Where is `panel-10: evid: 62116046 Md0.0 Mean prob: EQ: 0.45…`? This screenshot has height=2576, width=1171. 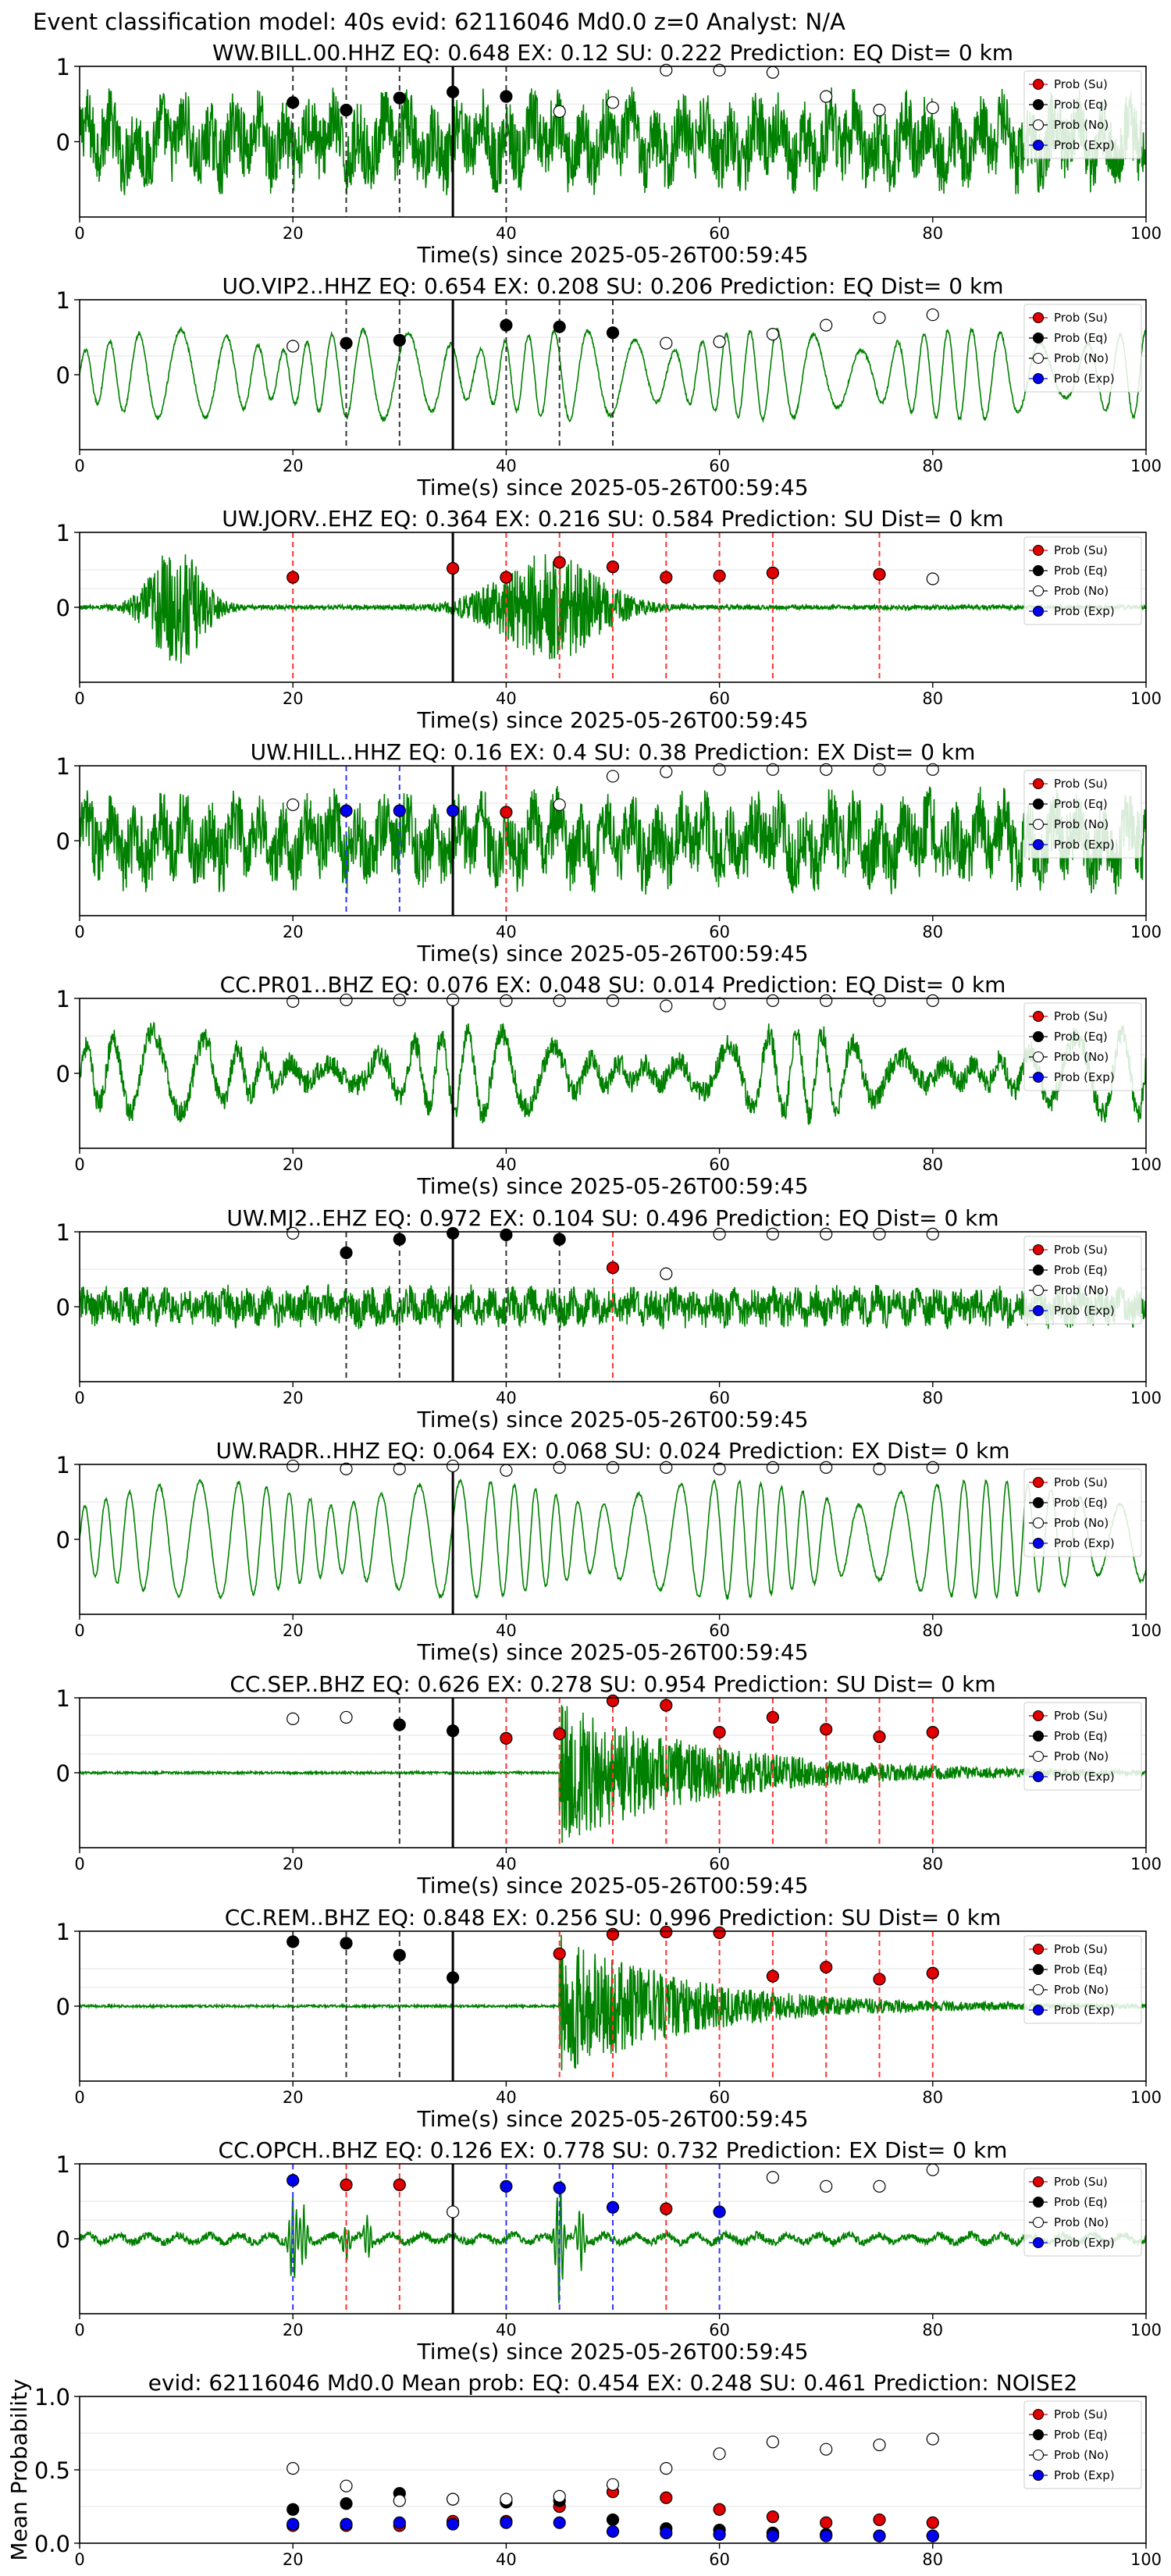
panel-10: evid: 62116046 Md0.0 Mean prob: EQ: 0.45… is located at coordinates (584, 2469).